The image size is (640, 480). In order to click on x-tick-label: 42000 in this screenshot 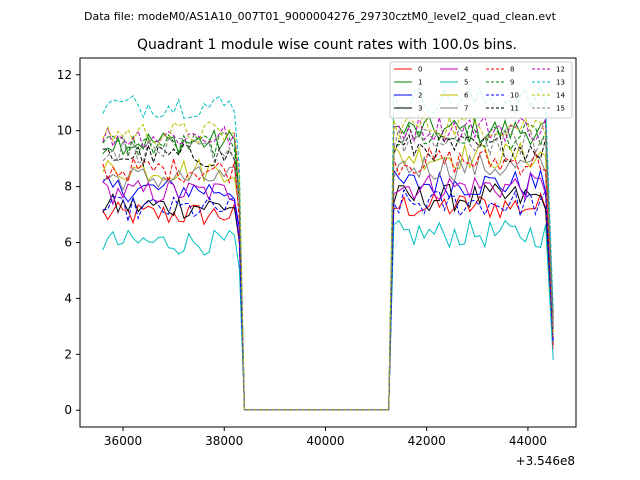, I will do `click(427, 441)`.